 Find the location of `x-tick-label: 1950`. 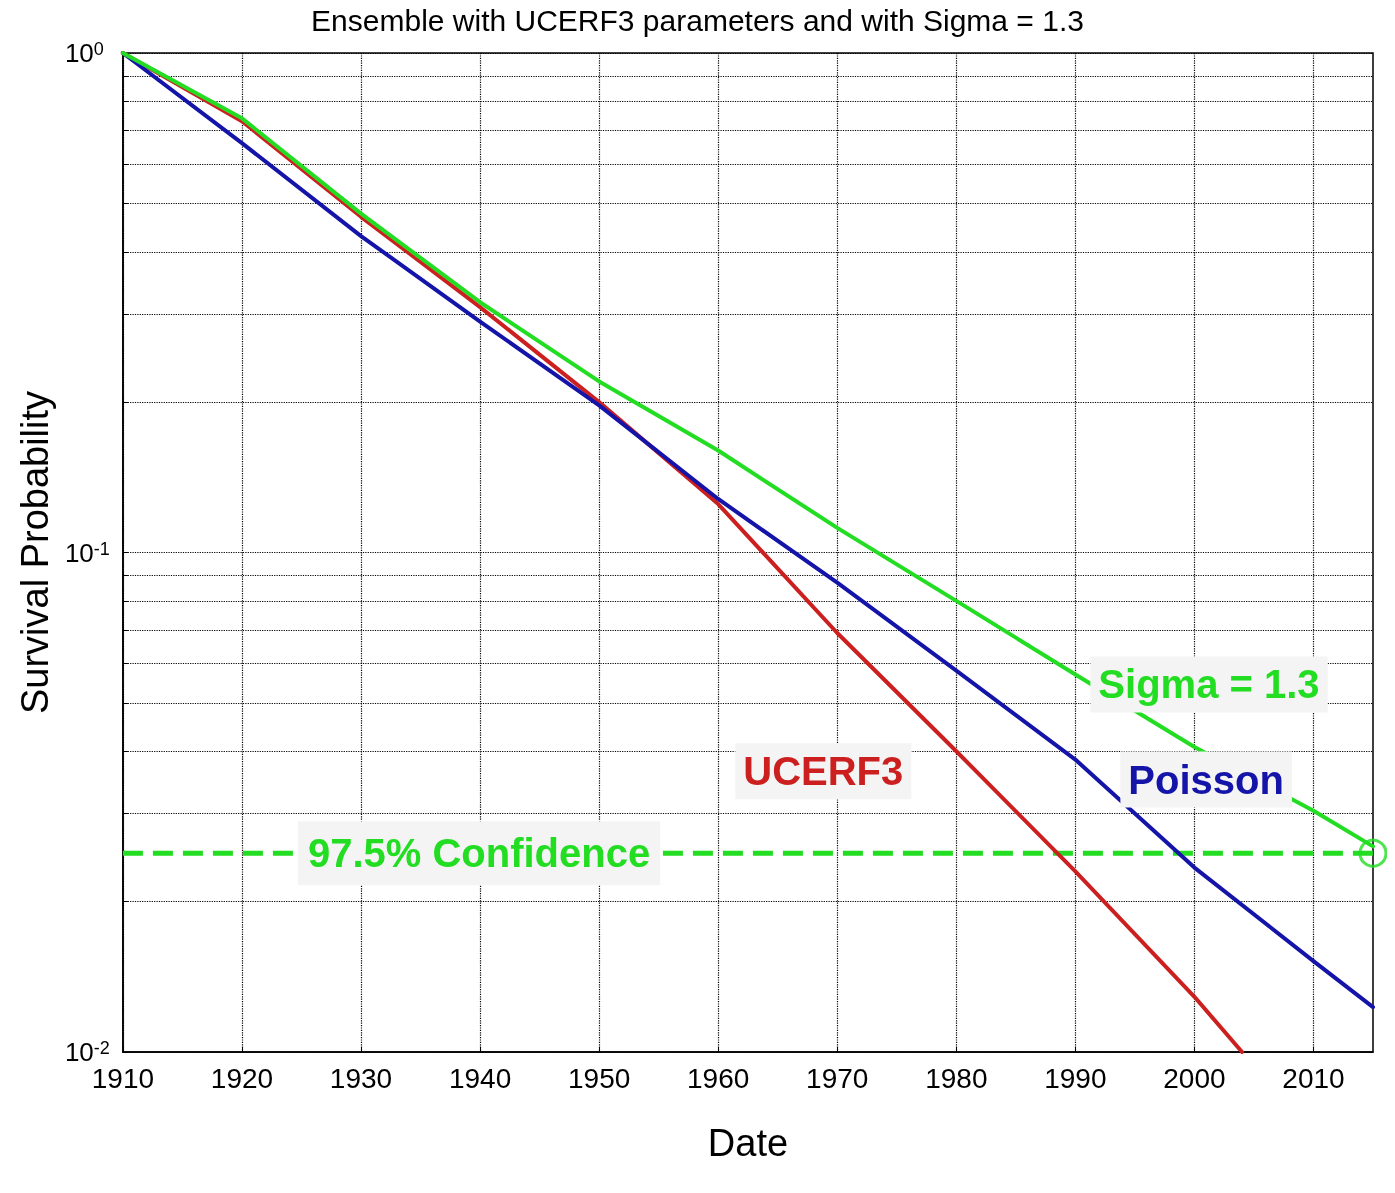

x-tick-label: 1950 is located at coordinates (599, 1078).